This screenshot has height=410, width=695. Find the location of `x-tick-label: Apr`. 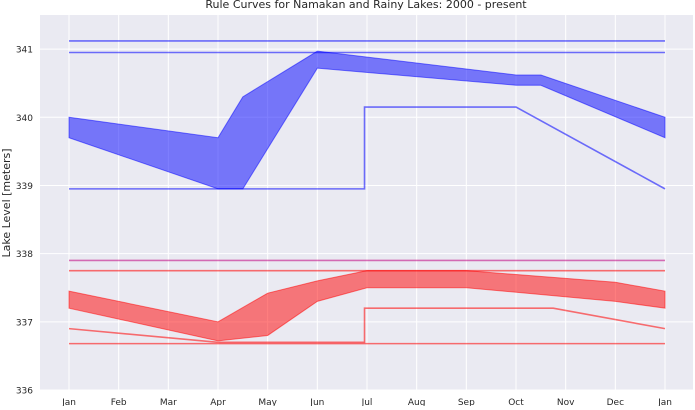

x-tick-label: Apr is located at coordinates (218, 402).